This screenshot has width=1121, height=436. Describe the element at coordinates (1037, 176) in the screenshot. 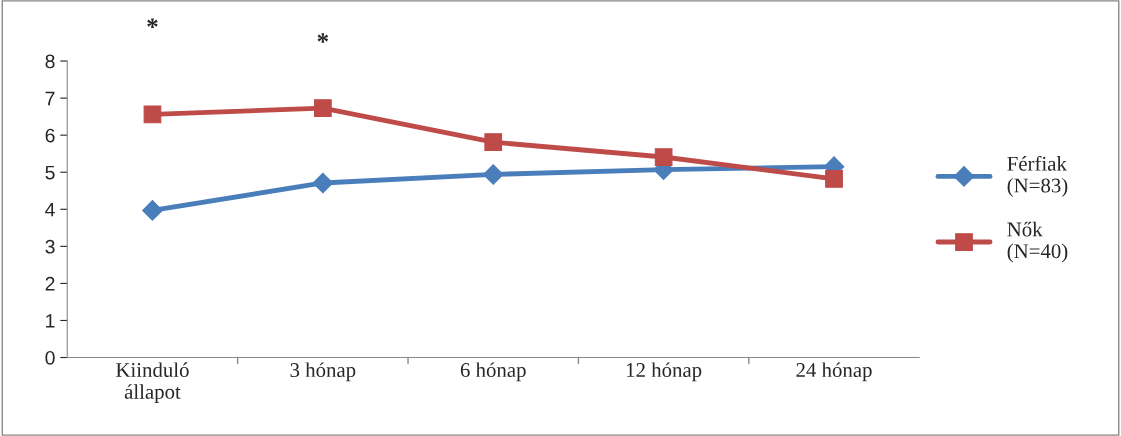

I see `legend-label: Férfiak (N=83)` at that location.